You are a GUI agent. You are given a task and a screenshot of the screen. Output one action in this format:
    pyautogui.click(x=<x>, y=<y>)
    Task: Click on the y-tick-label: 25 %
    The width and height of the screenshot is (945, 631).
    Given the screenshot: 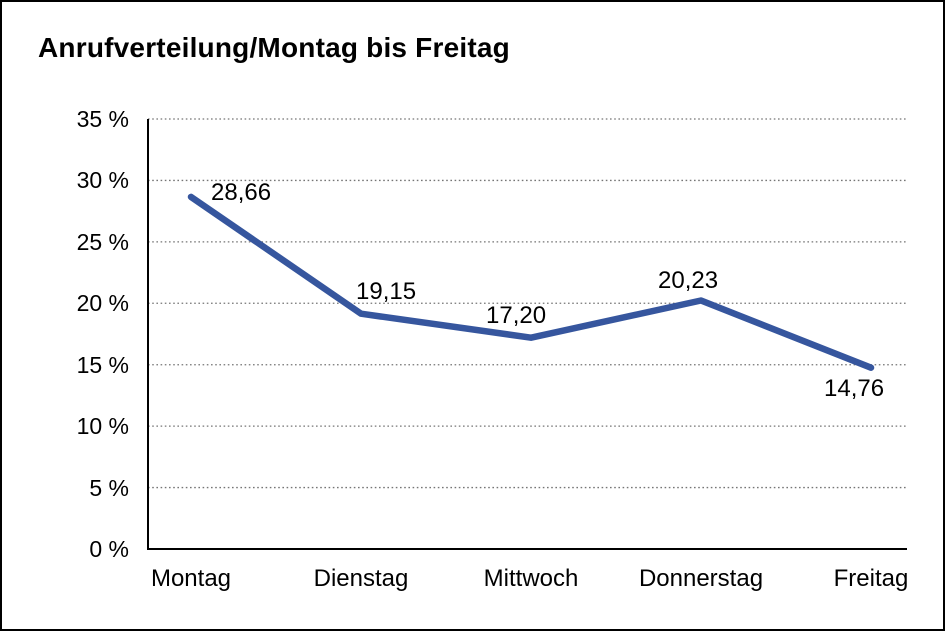 What is the action you would take?
    pyautogui.click(x=102, y=241)
    